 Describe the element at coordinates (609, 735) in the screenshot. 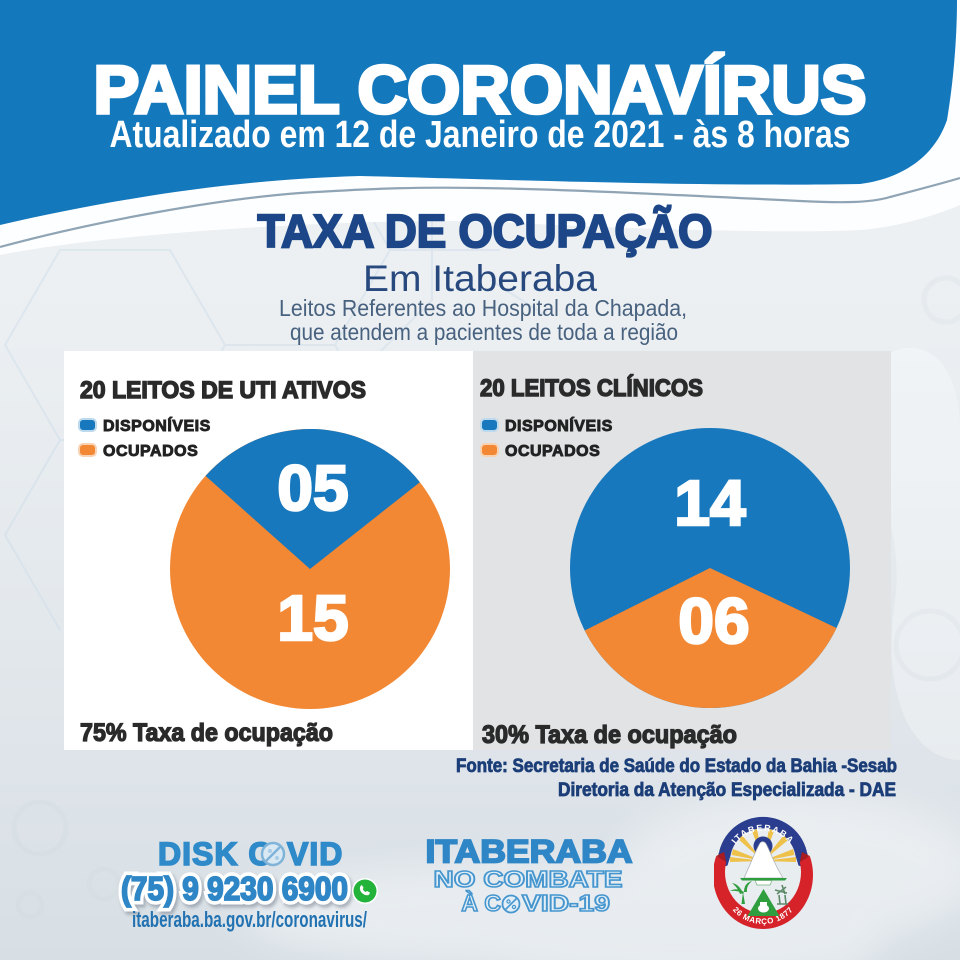

I see `svg-text: 30% Taxa de ocupação` at that location.